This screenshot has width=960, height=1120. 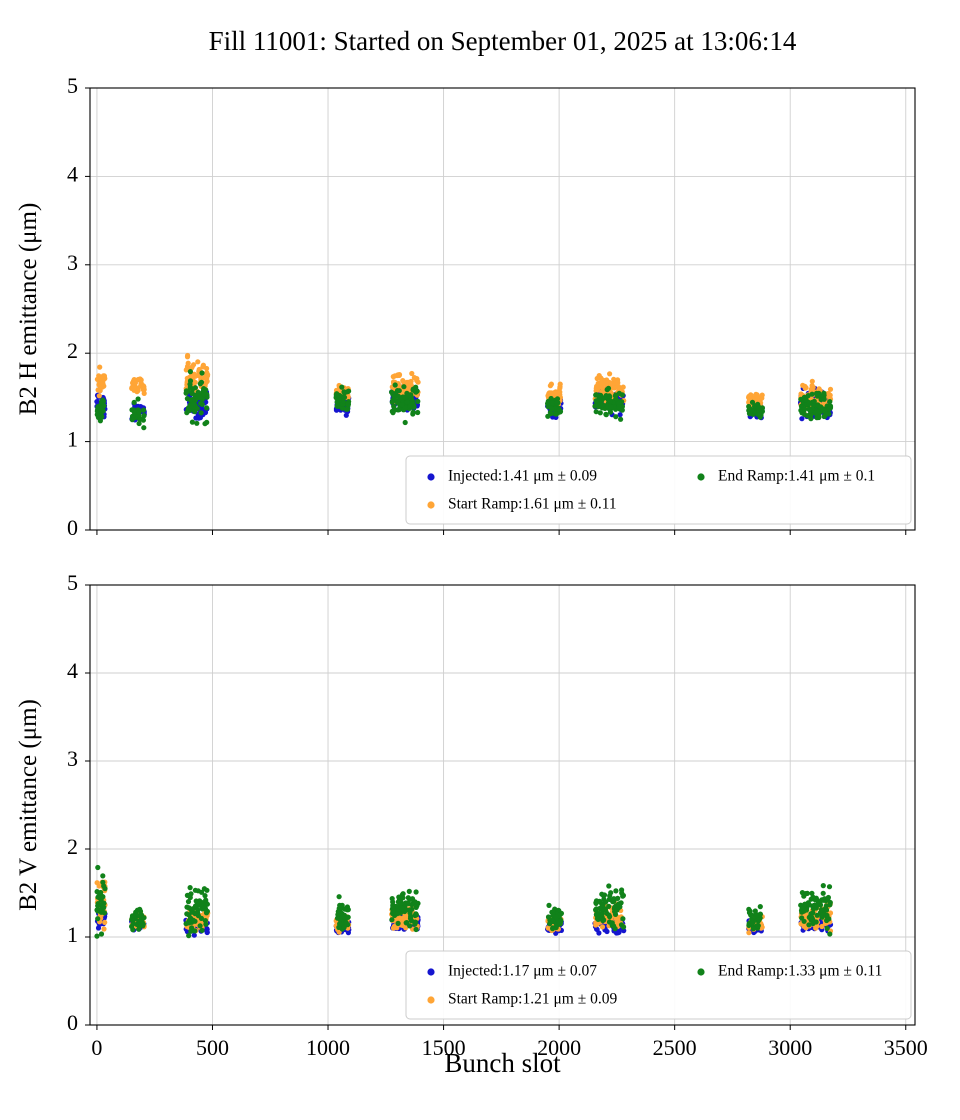 I want to click on y-tick-label: 4, so click(x=72, y=173).